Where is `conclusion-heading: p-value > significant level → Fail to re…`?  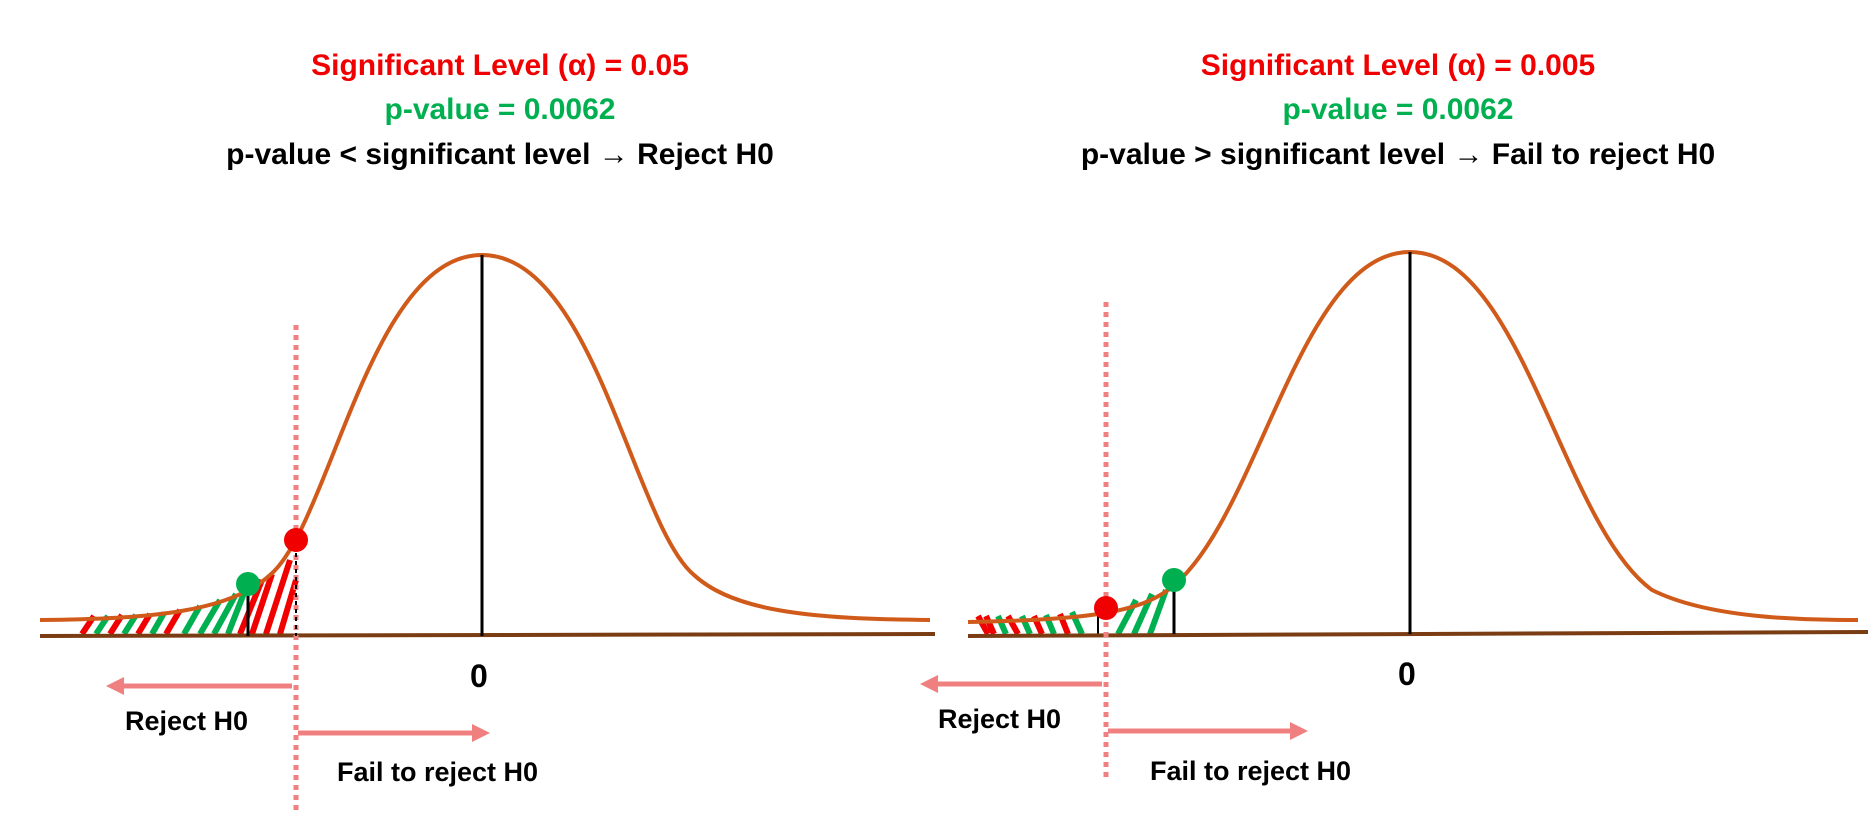
conclusion-heading: p-value > significant level → Fail to re… is located at coordinates (1398, 154).